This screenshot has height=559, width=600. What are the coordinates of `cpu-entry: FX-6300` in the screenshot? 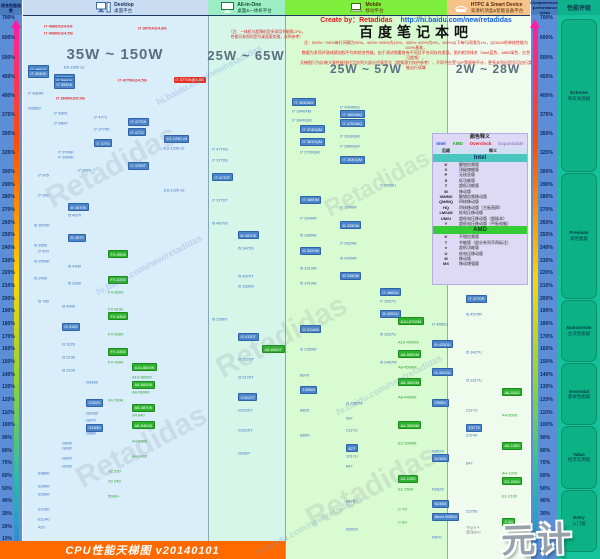 It's located at (116, 334).